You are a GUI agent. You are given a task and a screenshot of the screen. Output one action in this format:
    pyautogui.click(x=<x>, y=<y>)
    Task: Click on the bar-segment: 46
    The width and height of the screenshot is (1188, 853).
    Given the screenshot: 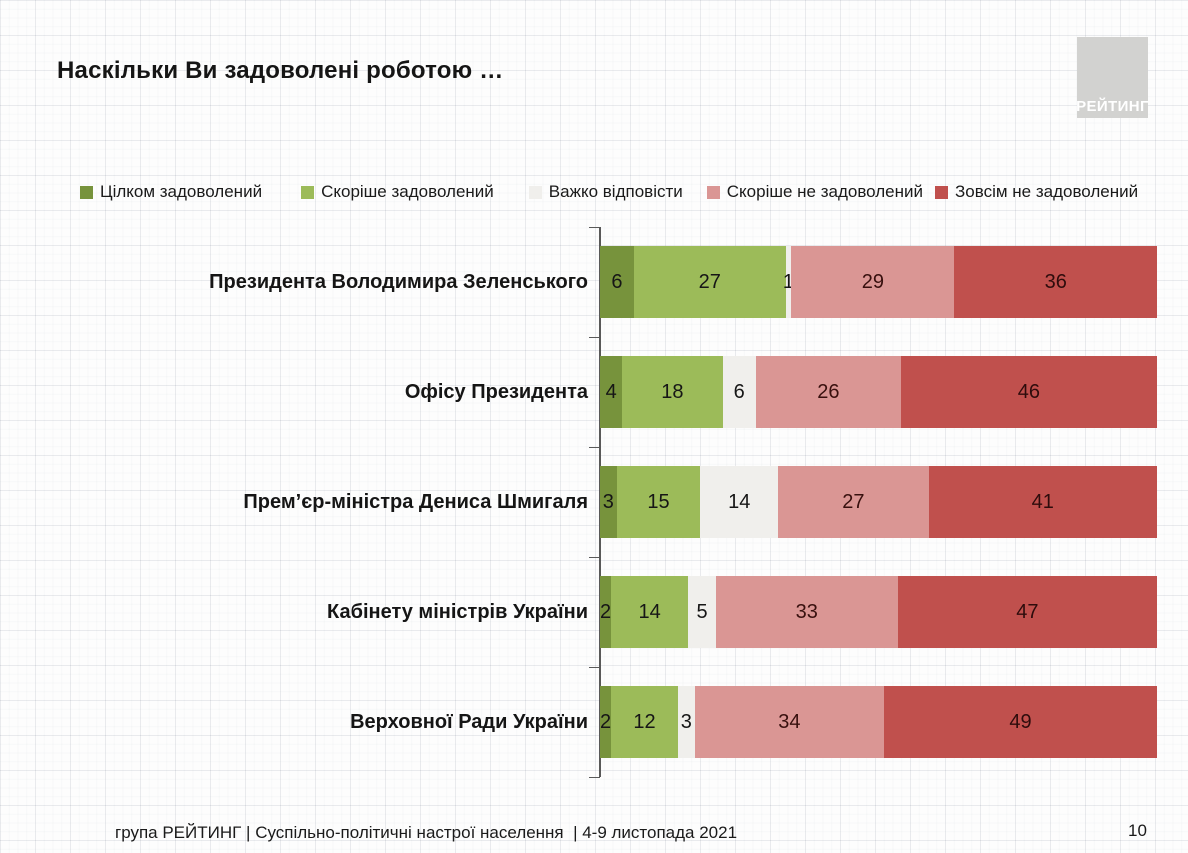 What is the action you would take?
    pyautogui.click(x=1028, y=392)
    